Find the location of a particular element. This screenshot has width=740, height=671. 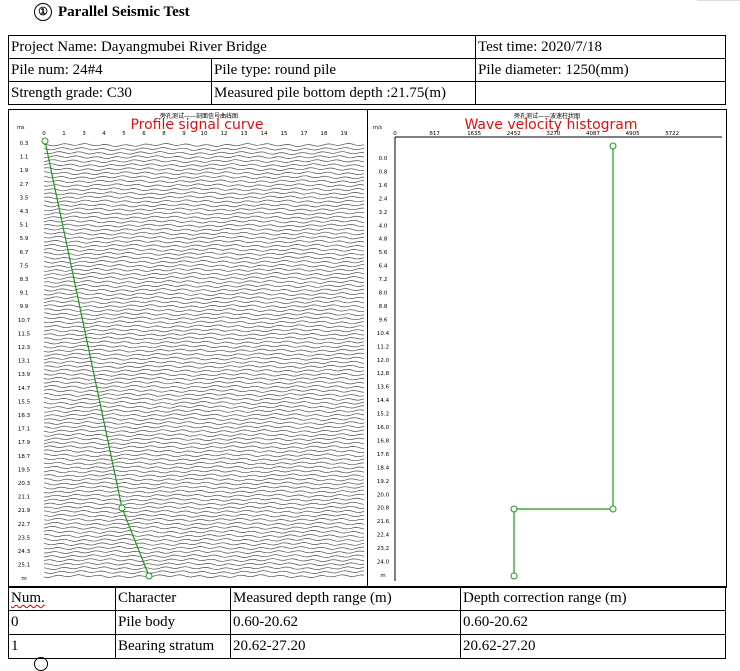

y-tick-label: 12.8 is located at coordinates (383, 374).